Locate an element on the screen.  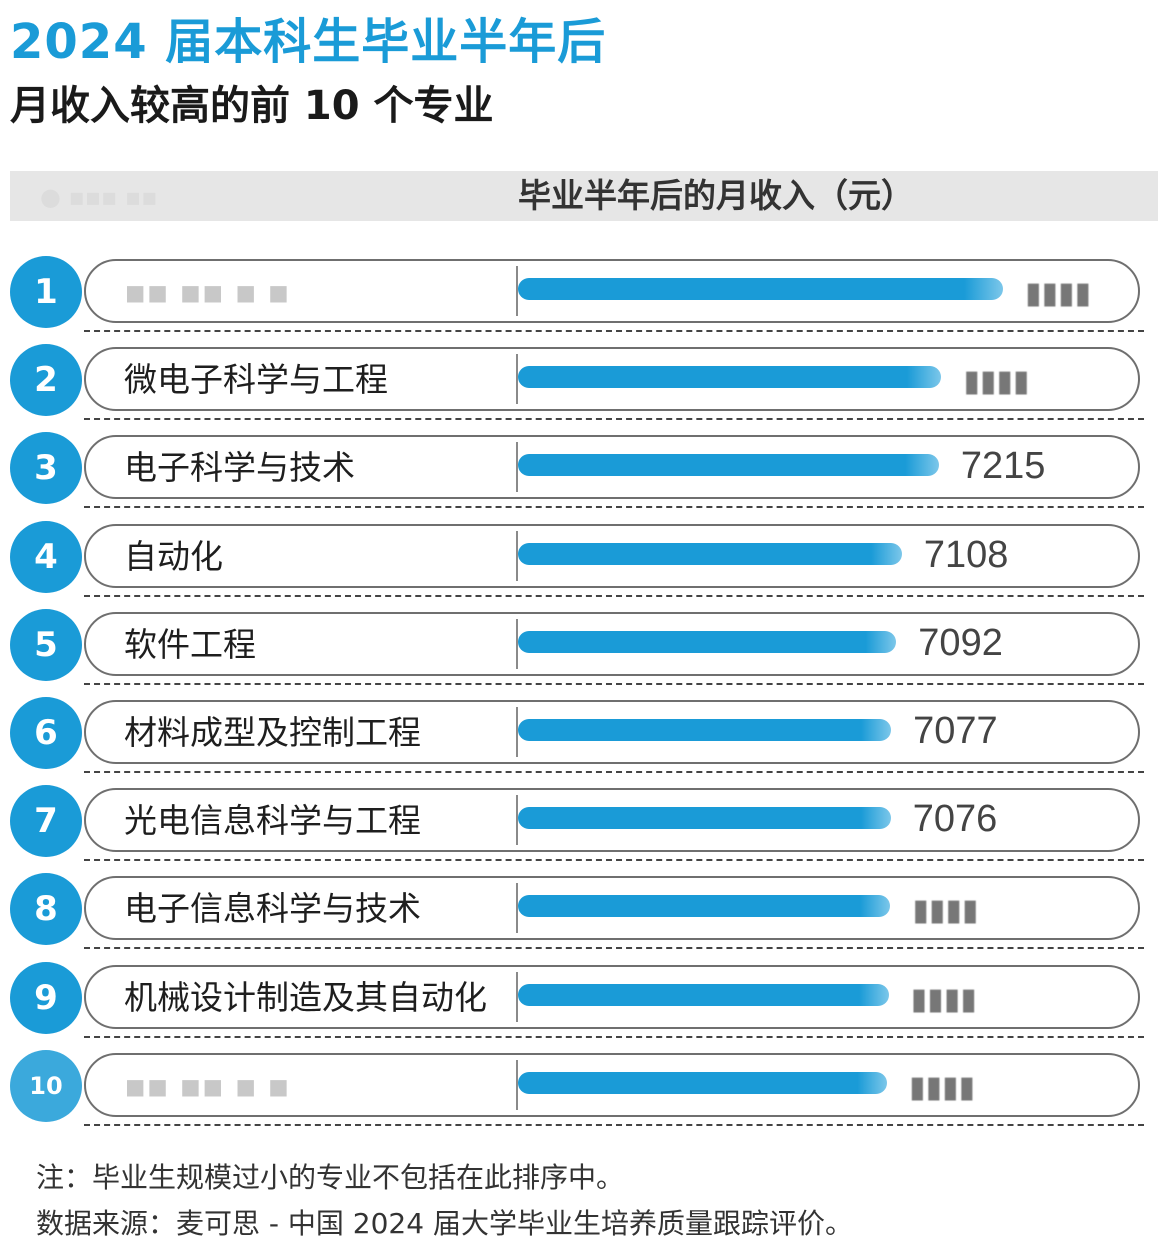
rank-badge: 10 is located at coordinates (46, 1085).